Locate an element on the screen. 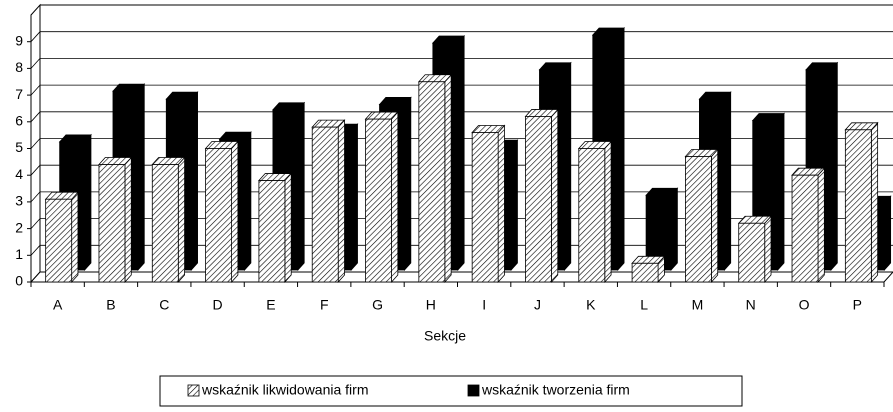 The image size is (893, 412). legend-box is located at coordinates (451, 391).